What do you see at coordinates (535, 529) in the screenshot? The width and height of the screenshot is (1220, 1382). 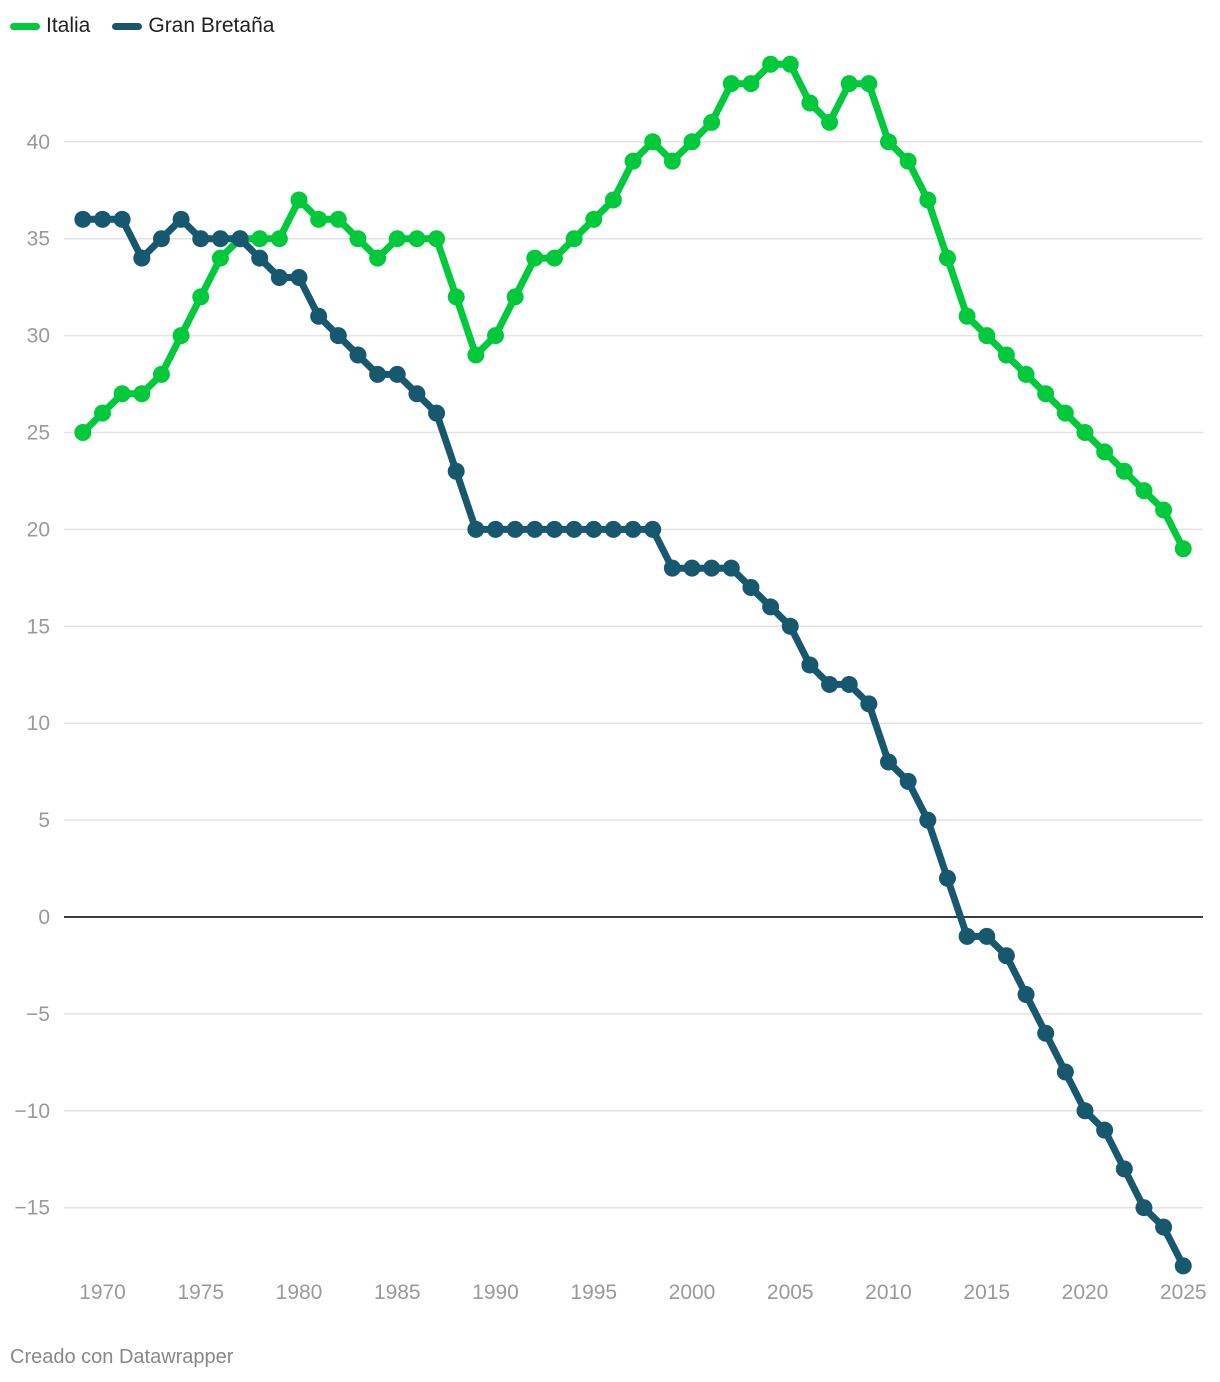 I see `data-point-gran-bretana-1992` at bounding box center [535, 529].